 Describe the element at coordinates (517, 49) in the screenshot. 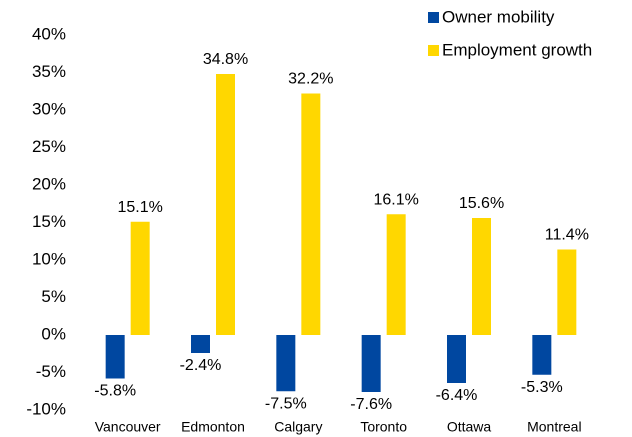

I see `legend-label: Employment growth` at that location.